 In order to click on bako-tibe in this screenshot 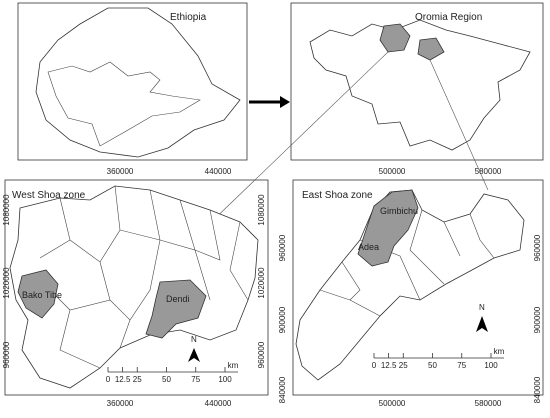, I will do `click(38, 294)`.